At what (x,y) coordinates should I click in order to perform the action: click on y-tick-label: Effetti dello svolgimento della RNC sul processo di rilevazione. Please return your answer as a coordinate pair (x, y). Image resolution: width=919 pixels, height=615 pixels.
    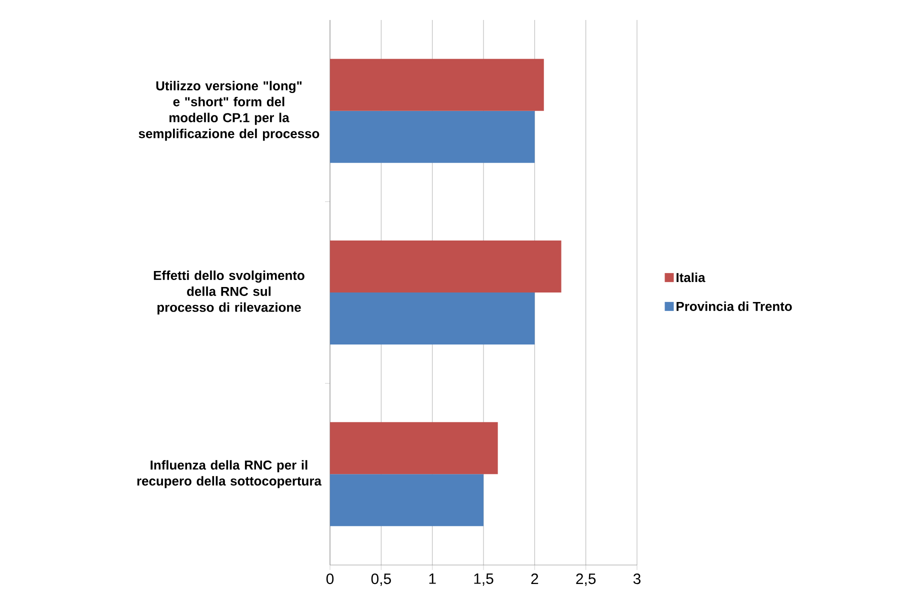
    Looking at the image, I should click on (229, 292).